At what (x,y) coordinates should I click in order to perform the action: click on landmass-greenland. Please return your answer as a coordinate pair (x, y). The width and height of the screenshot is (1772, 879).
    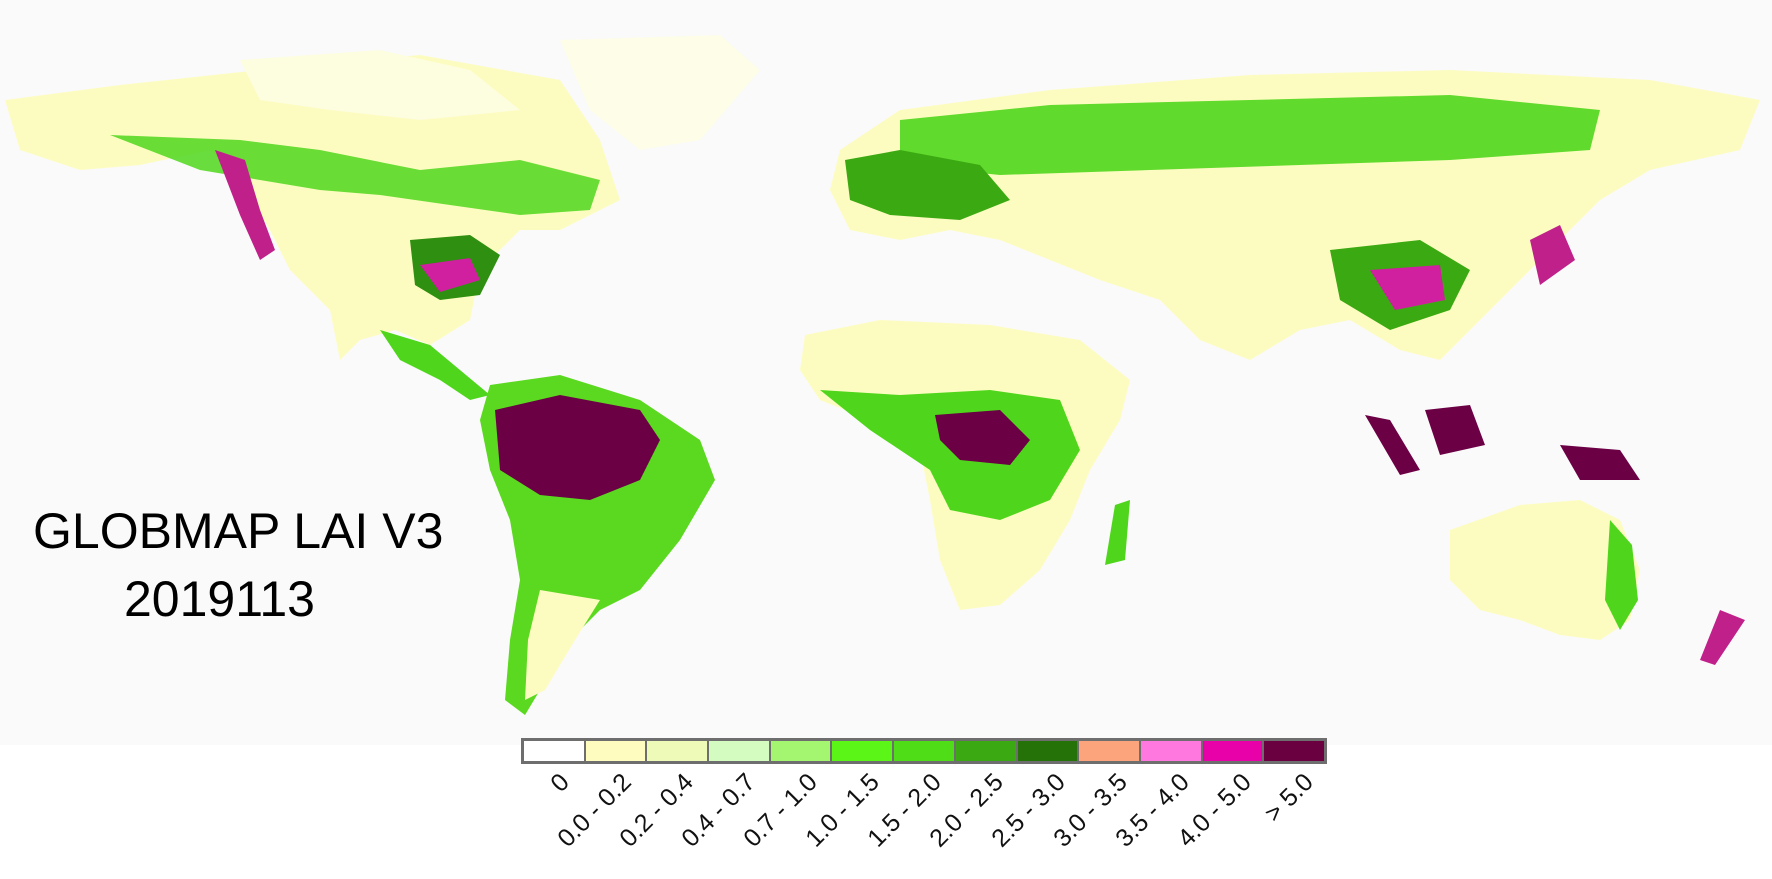
    Looking at the image, I should click on (660, 92).